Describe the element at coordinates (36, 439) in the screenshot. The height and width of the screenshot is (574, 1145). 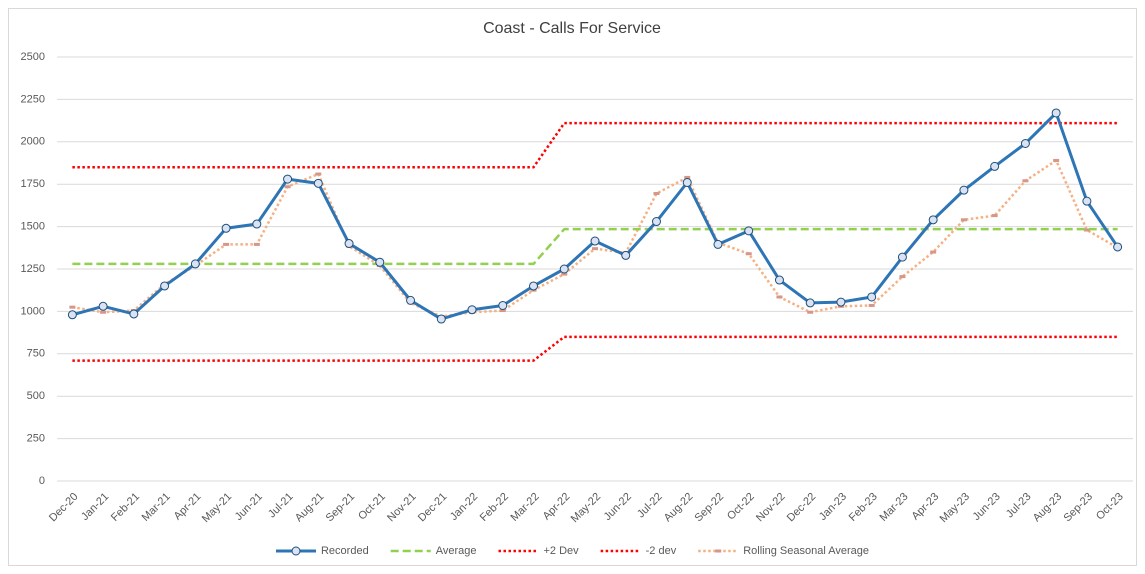
I see `y-tick-label: 250` at that location.